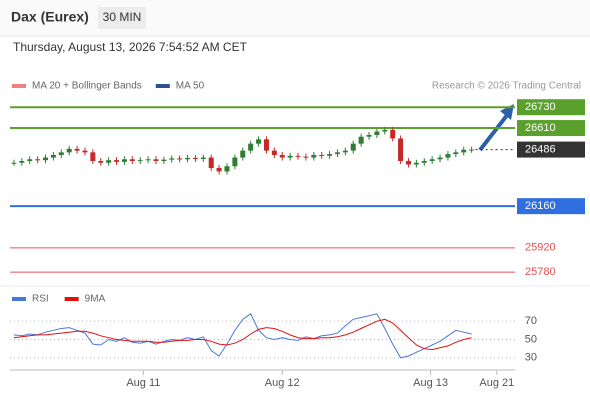  I want to click on level-label: 26486, so click(540, 149).